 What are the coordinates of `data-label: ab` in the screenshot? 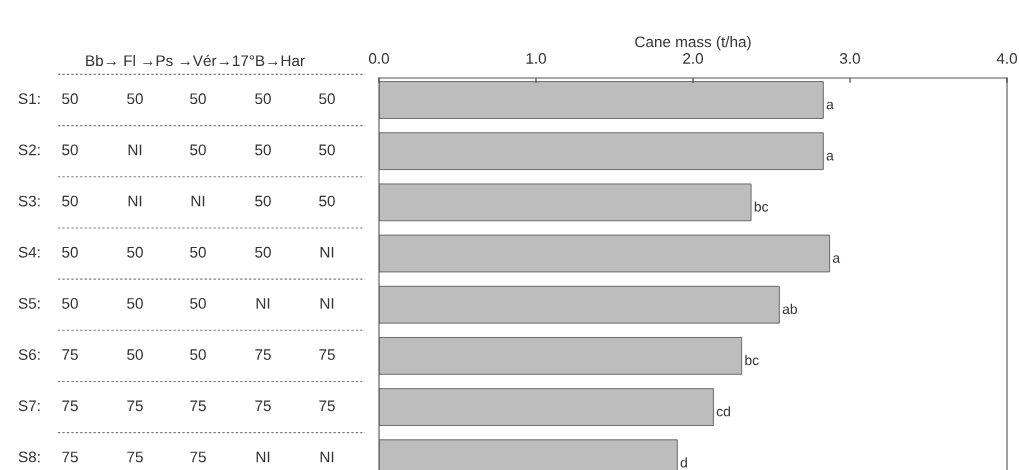 It's located at (789, 308).